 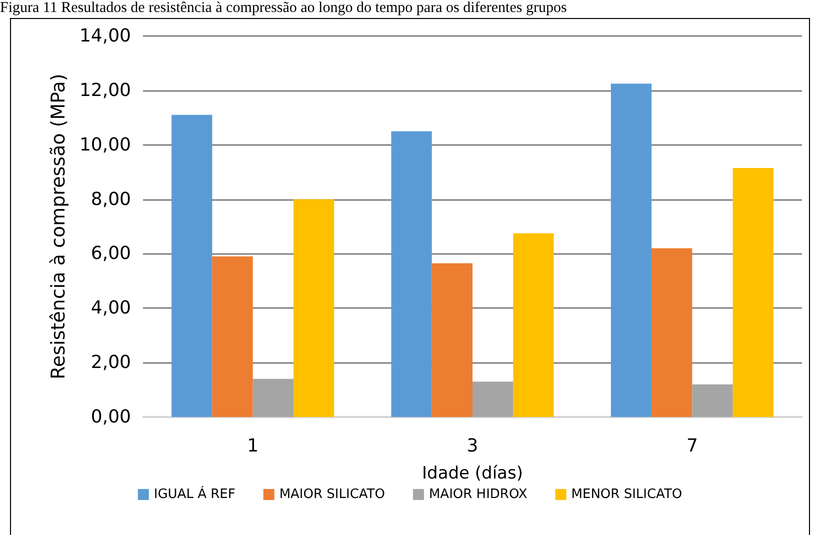 What do you see at coordinates (110, 417) in the screenshot?
I see `y-tick-label: 0,00` at bounding box center [110, 417].